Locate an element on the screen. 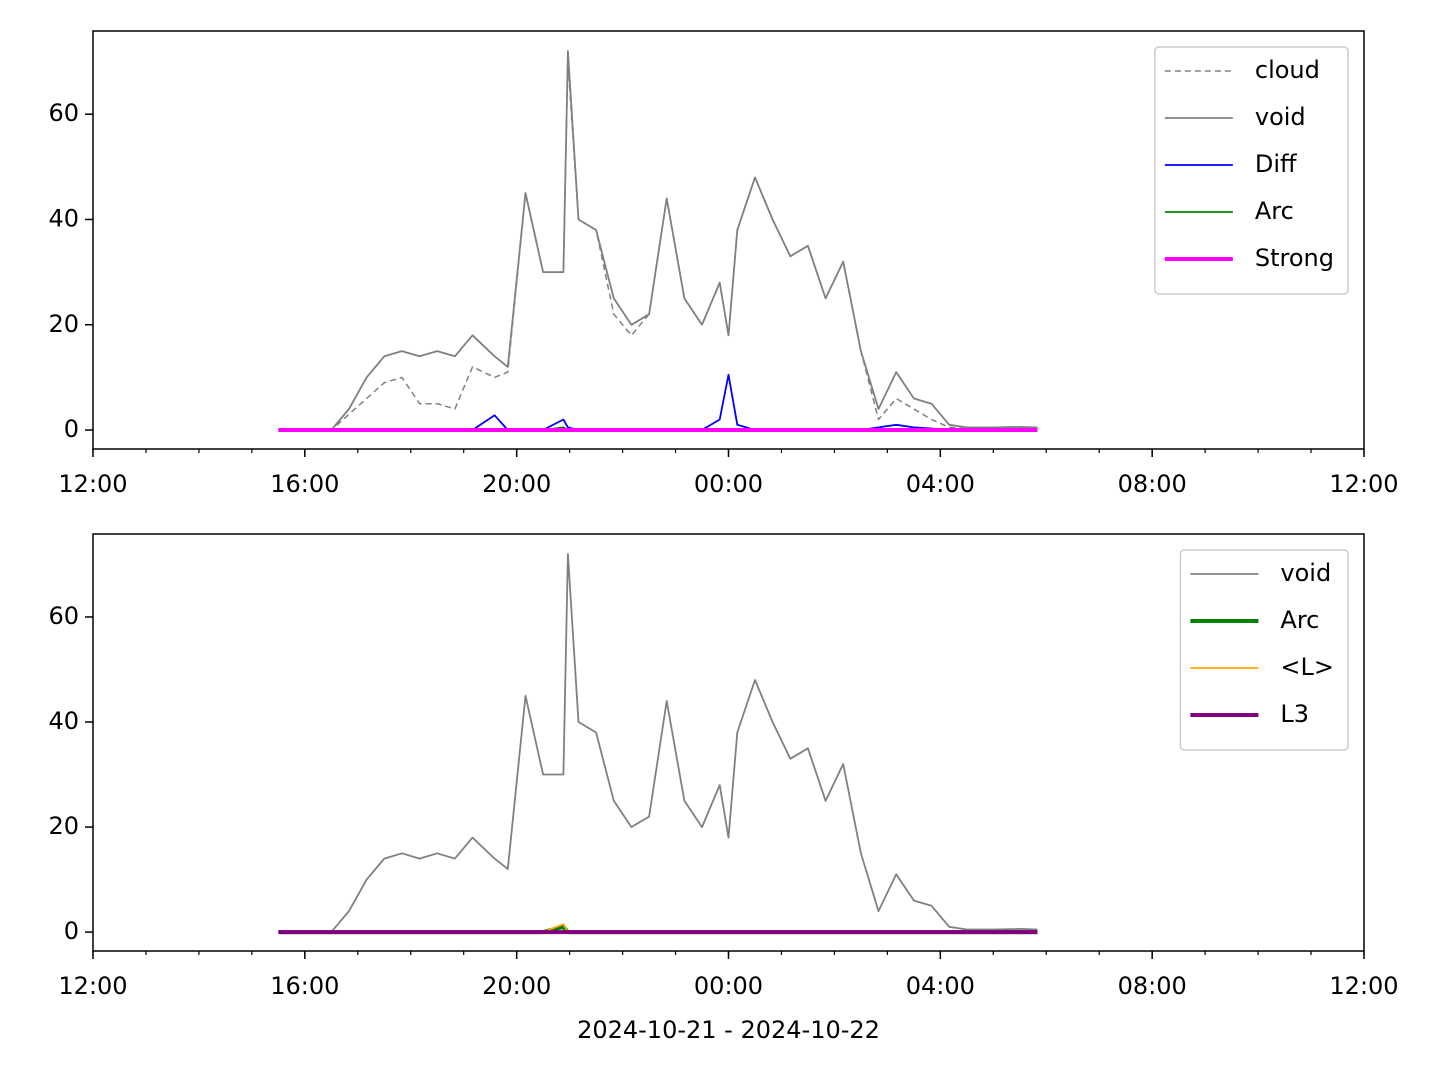 This screenshot has width=1440, height=1080. legend-label: Strong is located at coordinates (1294, 258).